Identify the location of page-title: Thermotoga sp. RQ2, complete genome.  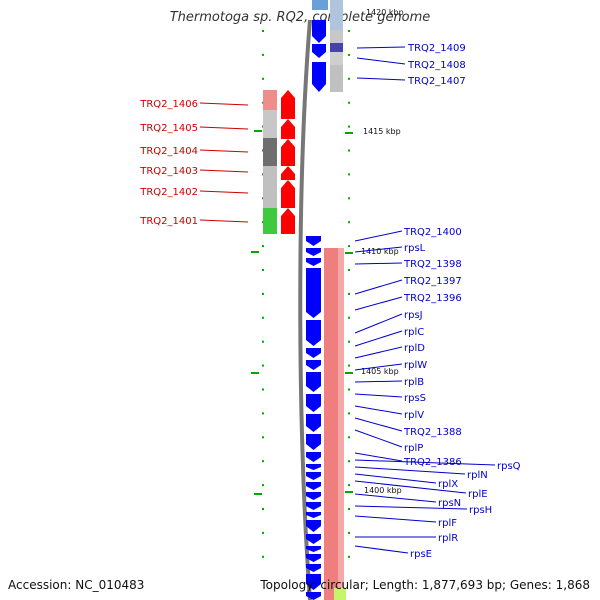
(300, 17).